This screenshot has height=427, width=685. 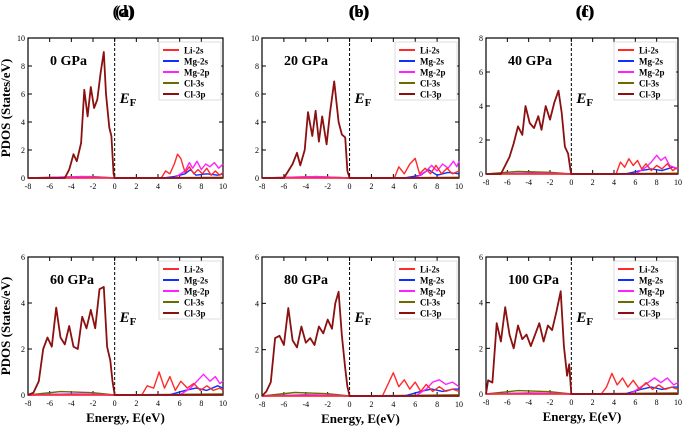 I want to click on y-axis-title: PDOS (States/eV), so click(x=6, y=108).